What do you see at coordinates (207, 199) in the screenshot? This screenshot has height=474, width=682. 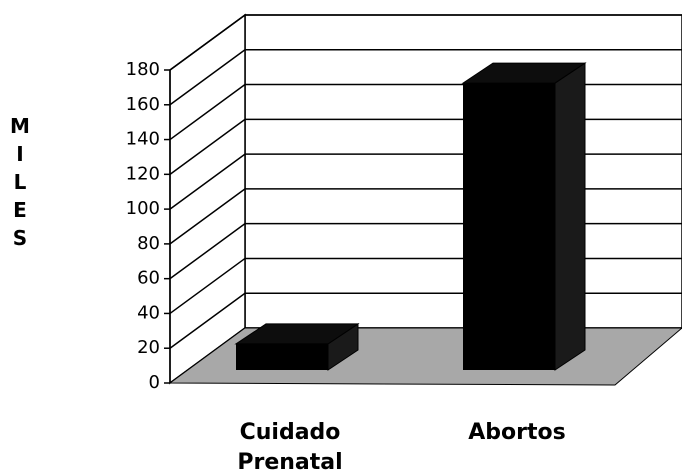 I see `side-wall` at bounding box center [207, 199].